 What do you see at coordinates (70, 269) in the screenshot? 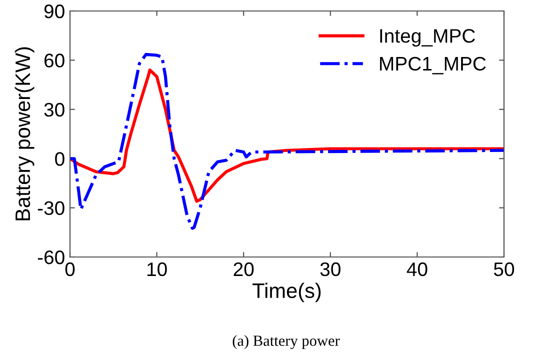
I see `x-tick-label: 0` at bounding box center [70, 269].